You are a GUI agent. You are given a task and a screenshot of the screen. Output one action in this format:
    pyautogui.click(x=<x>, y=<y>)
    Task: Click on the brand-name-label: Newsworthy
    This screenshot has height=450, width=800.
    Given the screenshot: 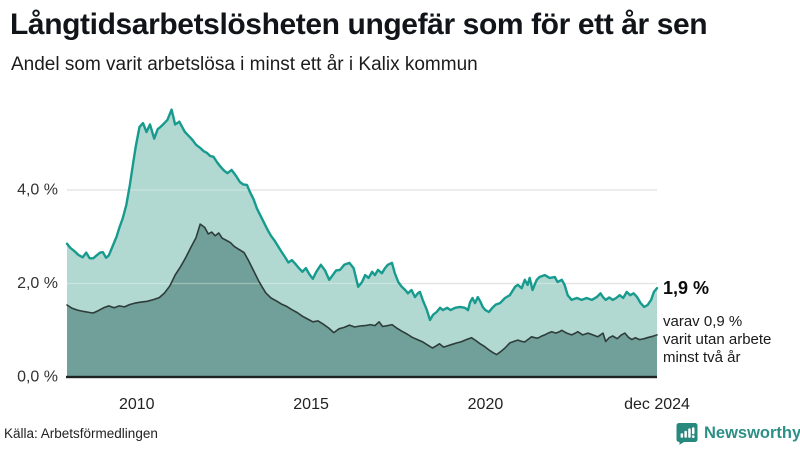 What is the action you would take?
    pyautogui.click(x=752, y=432)
    